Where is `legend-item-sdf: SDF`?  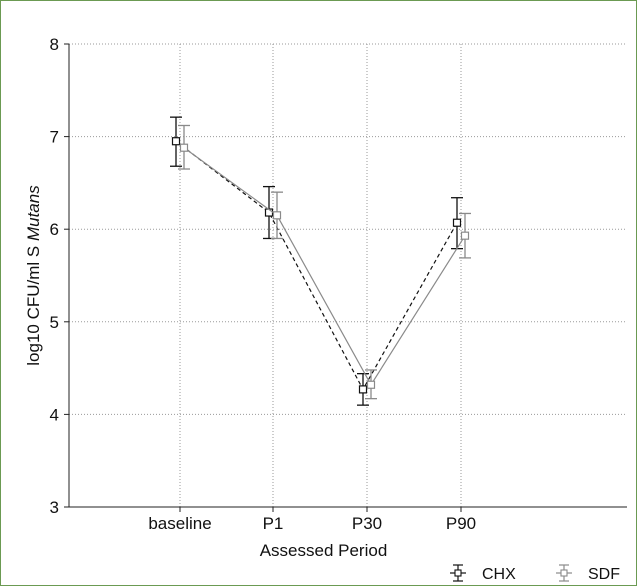 legend-item-sdf: SDF is located at coordinates (588, 573).